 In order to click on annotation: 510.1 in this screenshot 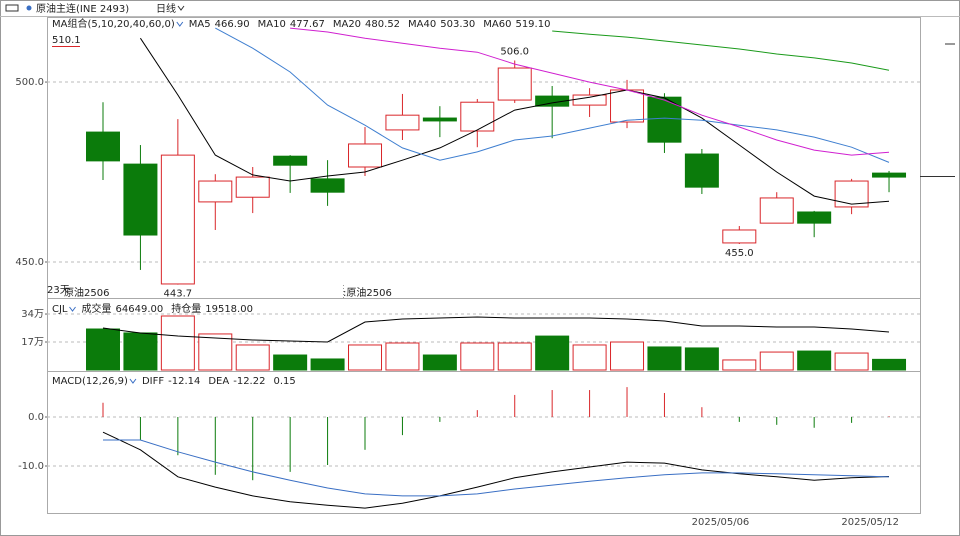, I will do `click(66, 40)`.